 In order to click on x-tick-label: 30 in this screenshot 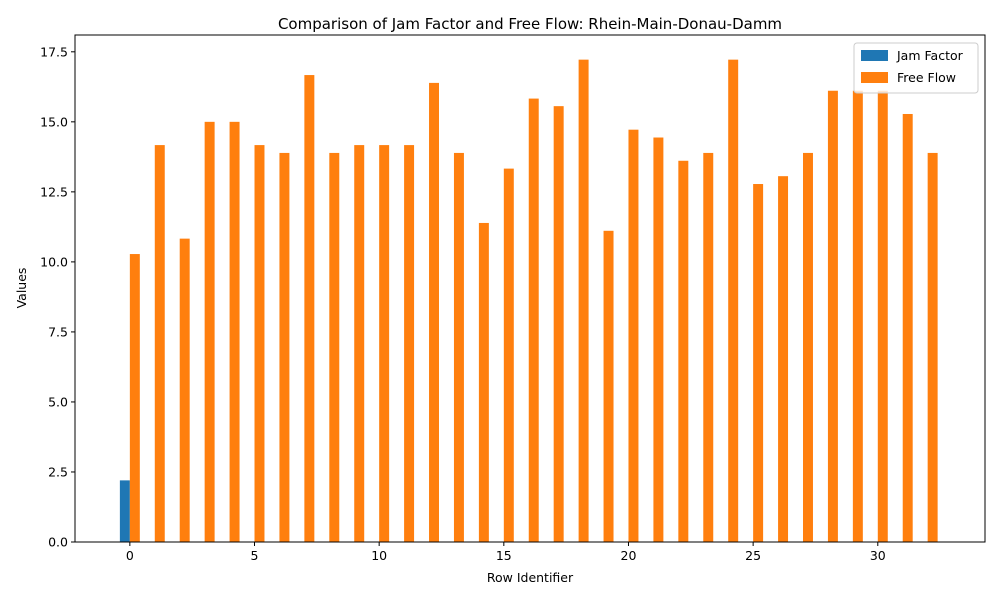, I will do `click(878, 555)`.